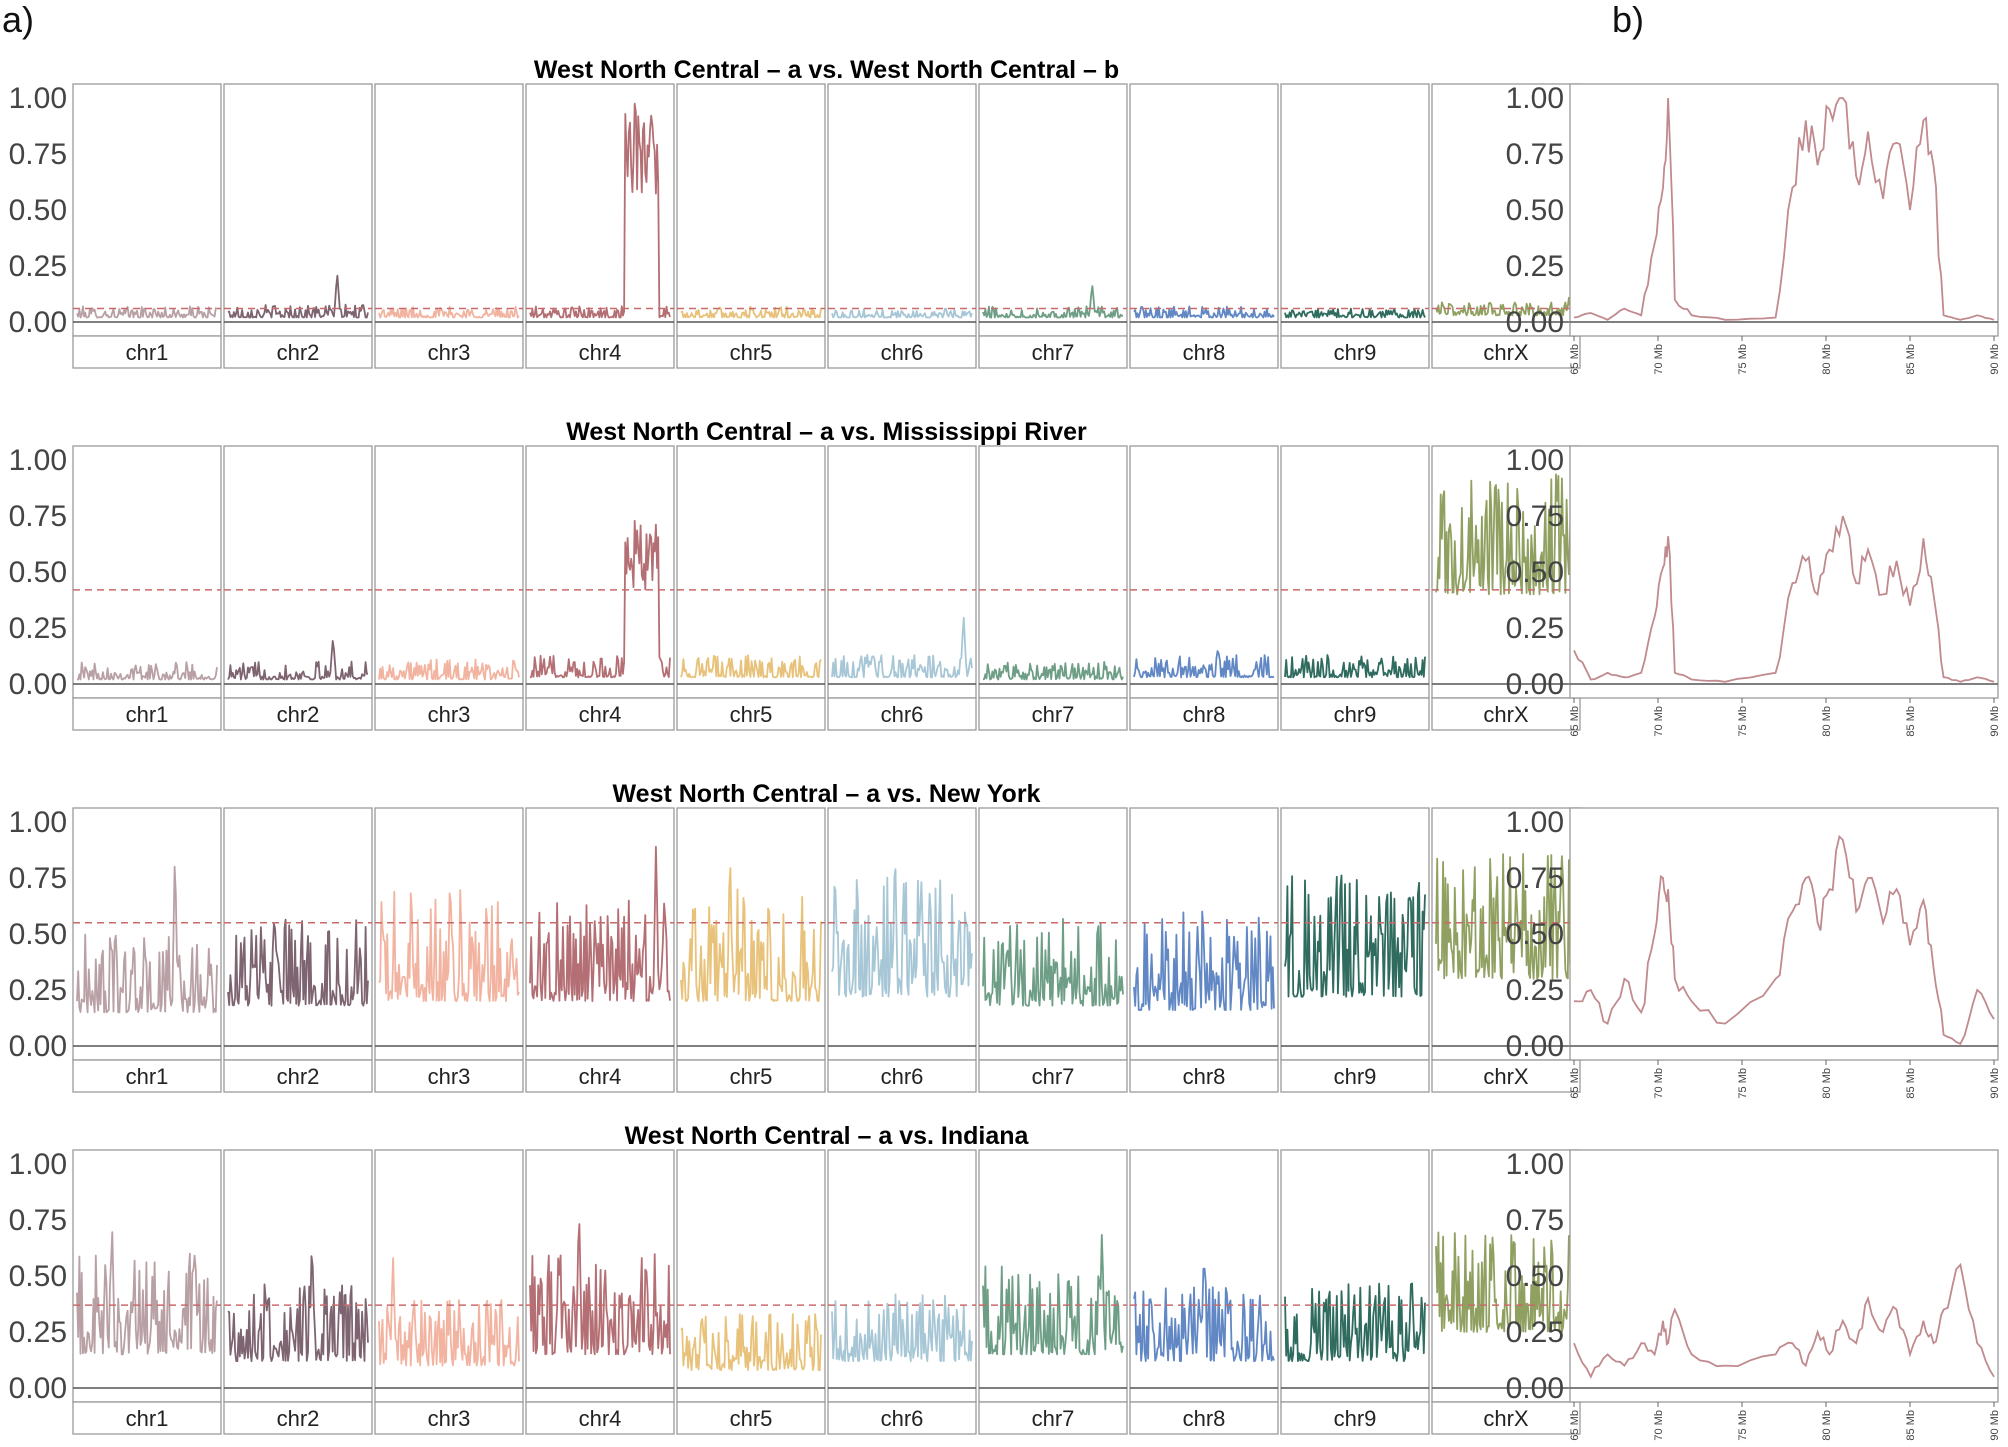  What do you see at coordinates (1535, 516) in the screenshot?
I see `zoom-y-tick-label: 0.75` at bounding box center [1535, 516].